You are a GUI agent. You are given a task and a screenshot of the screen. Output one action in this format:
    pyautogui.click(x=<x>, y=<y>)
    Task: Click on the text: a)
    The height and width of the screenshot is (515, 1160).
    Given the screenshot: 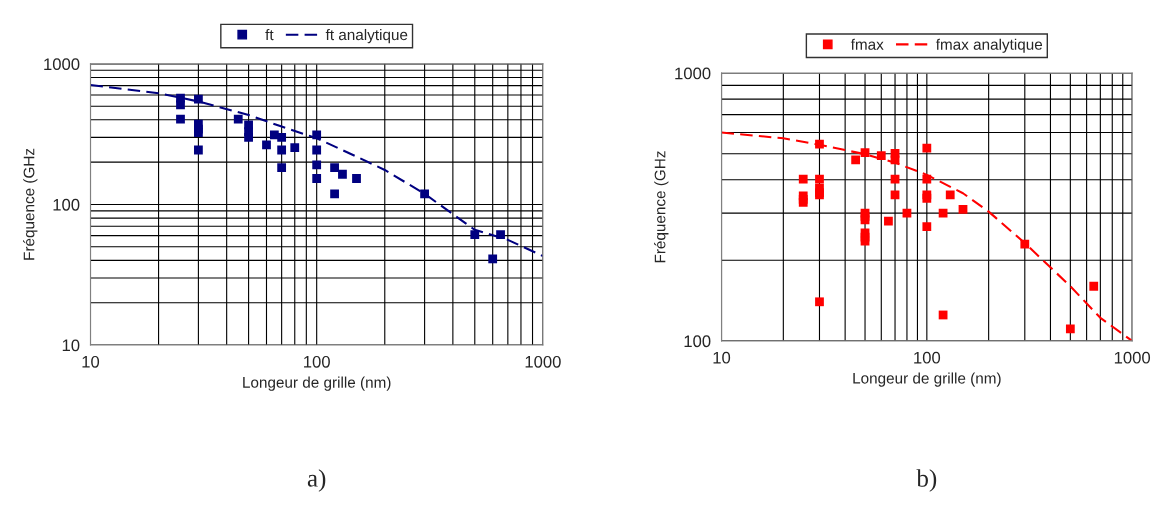 What is the action you would take?
    pyautogui.click(x=316, y=480)
    